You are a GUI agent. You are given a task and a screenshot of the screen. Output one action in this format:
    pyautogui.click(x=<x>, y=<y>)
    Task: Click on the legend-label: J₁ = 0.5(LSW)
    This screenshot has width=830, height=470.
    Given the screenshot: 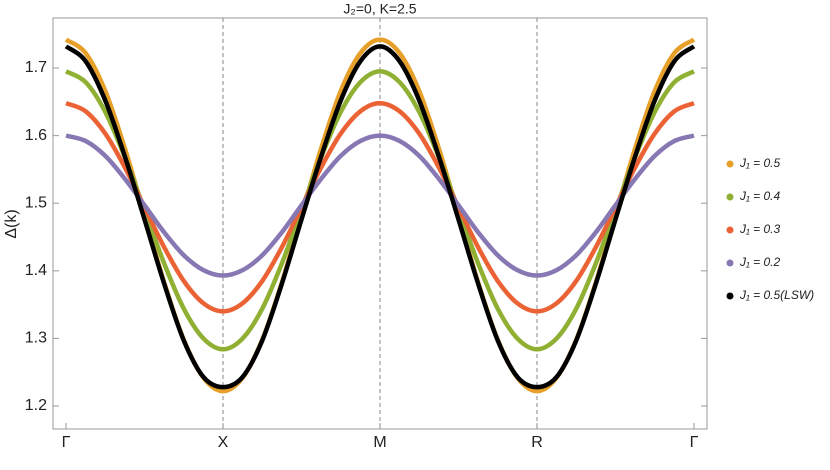 What is the action you would take?
    pyautogui.click(x=776, y=295)
    